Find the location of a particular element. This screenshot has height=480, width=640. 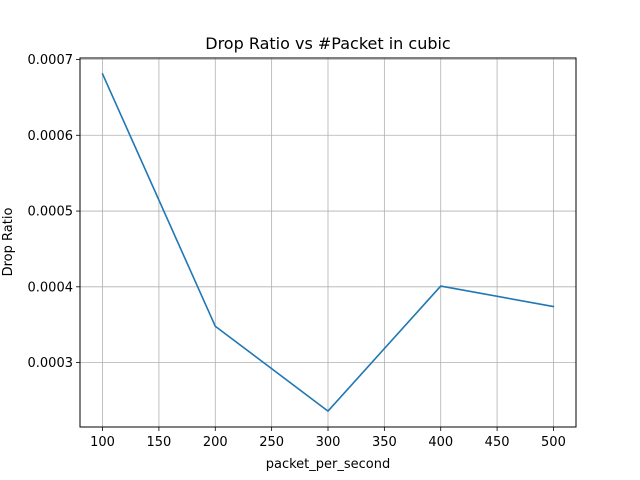

y-tick-label: 0.0004 is located at coordinates (51, 287).